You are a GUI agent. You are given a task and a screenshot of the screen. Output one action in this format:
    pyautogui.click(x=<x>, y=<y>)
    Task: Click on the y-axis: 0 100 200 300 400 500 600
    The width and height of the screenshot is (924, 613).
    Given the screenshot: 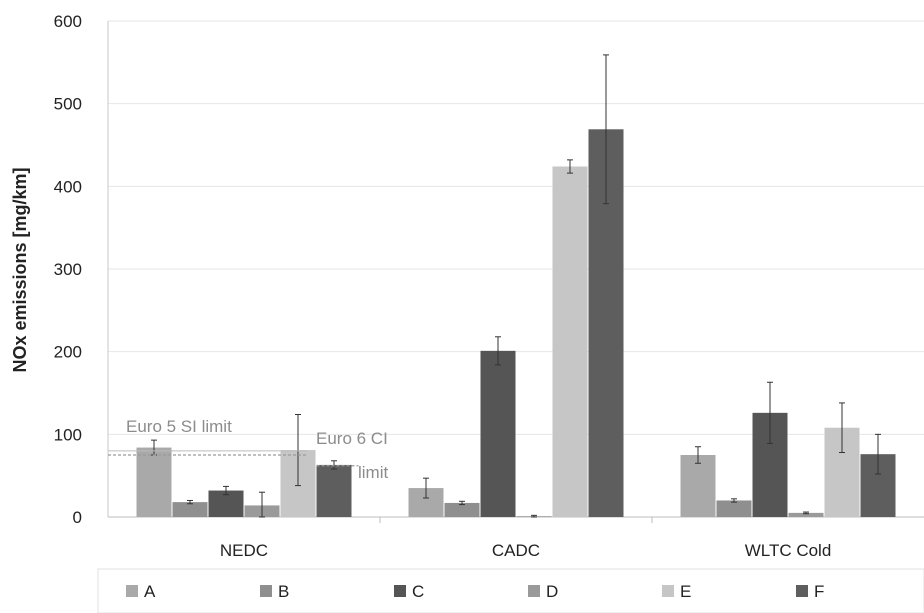 What is the action you would take?
    pyautogui.click(x=81, y=269)
    